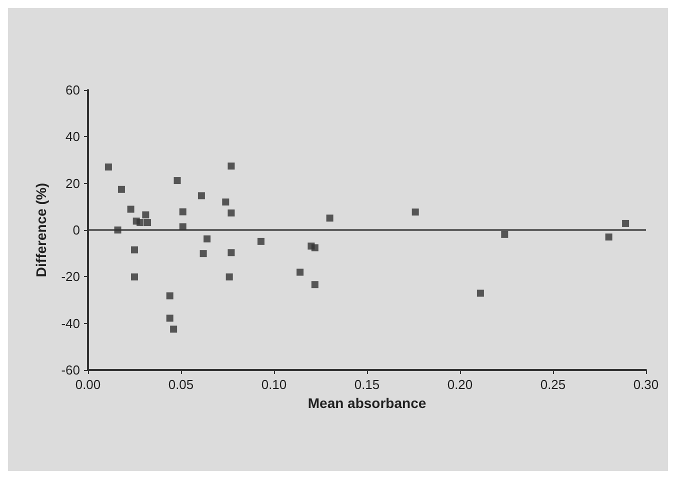 The image size is (676, 479). Describe the element at coordinates (646, 384) in the screenshot. I see `x-tick-label: 0.30` at that location.